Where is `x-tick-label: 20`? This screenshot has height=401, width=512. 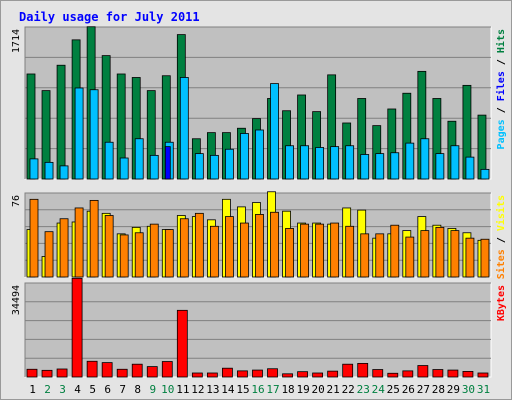 x-tick-label: 20 is located at coordinates (318, 389).